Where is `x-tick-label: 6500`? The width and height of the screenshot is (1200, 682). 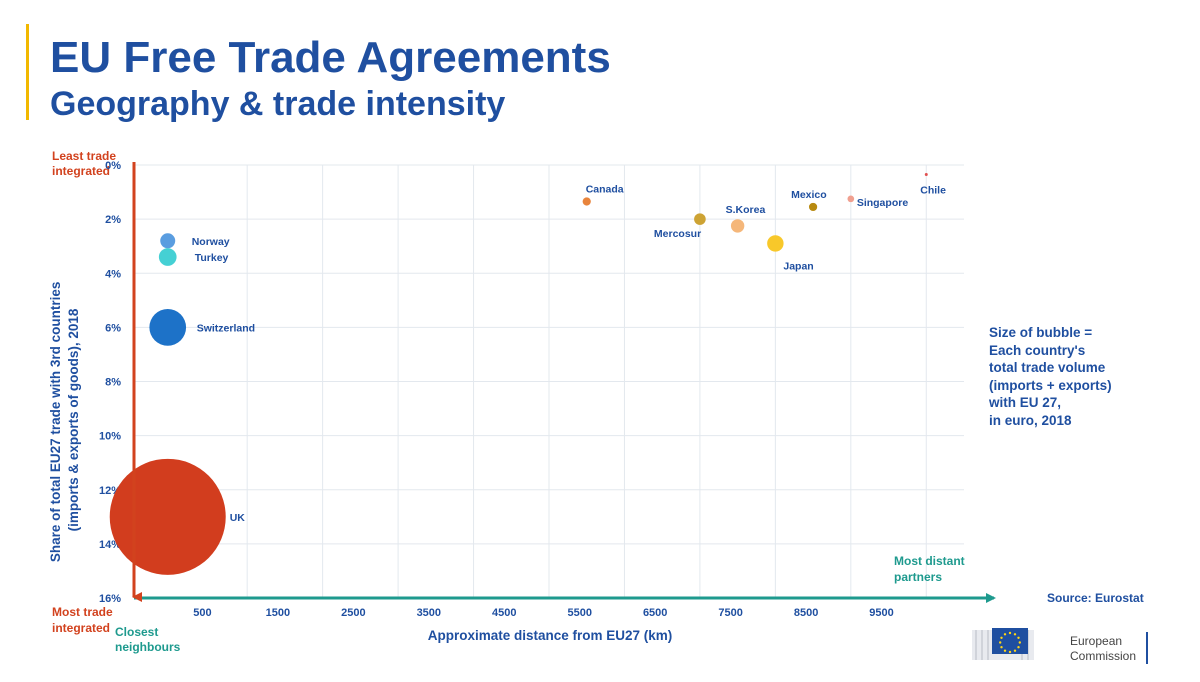 x-tick-label: 6500 is located at coordinates (655, 613).